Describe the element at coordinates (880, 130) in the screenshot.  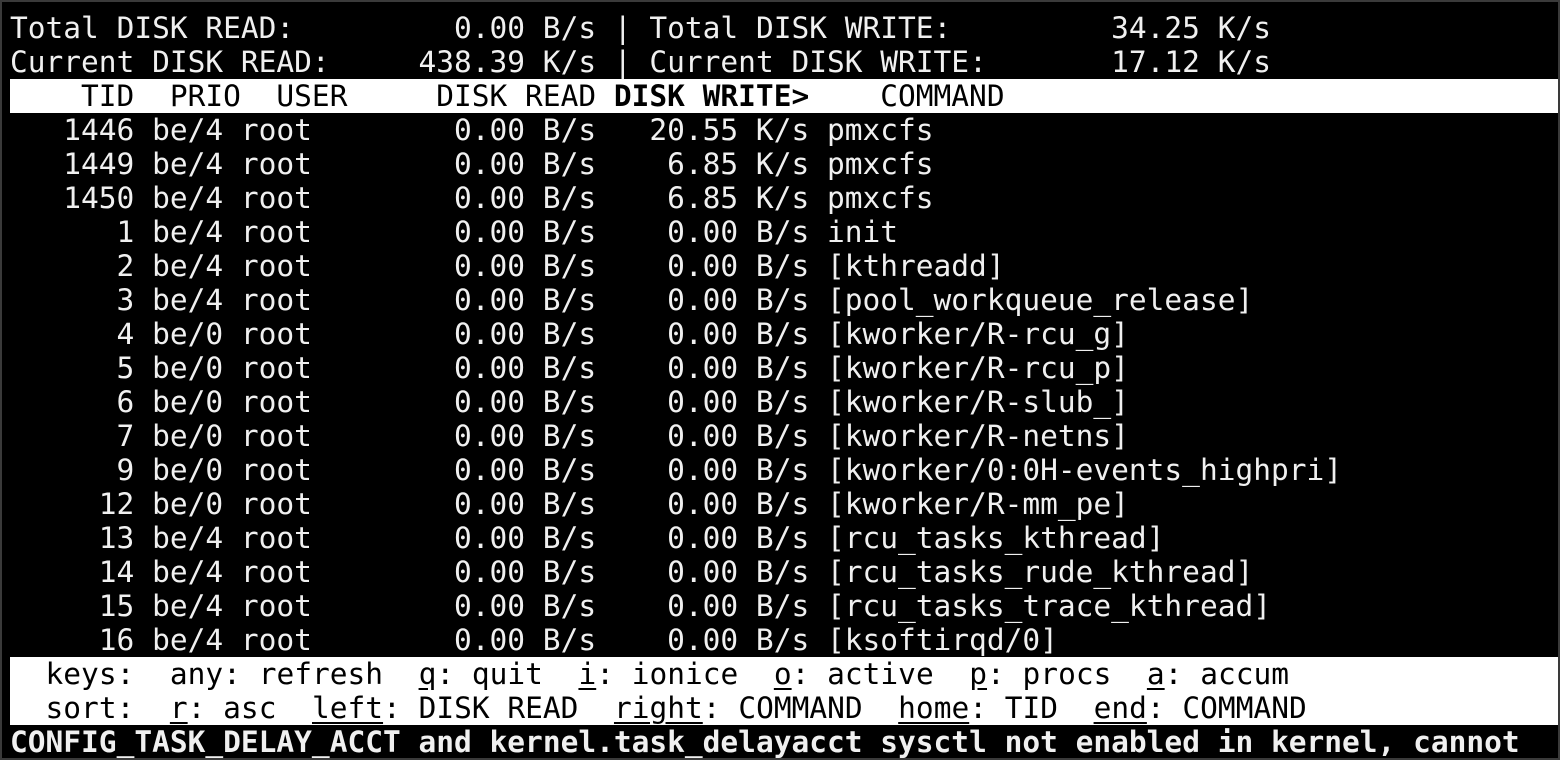
I see `cell-command: pmxcfs` at that location.